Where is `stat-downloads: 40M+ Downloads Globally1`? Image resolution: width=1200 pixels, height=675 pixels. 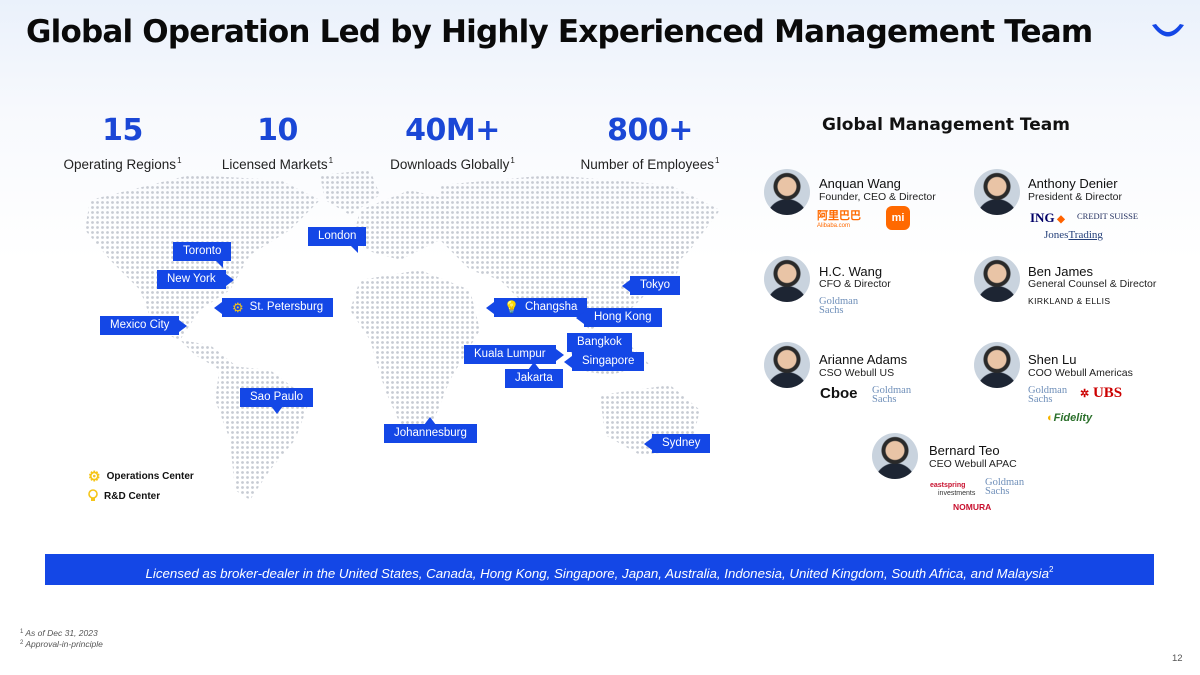 stat-downloads: 40M+ Downloads Globally1 is located at coordinates (452, 142).